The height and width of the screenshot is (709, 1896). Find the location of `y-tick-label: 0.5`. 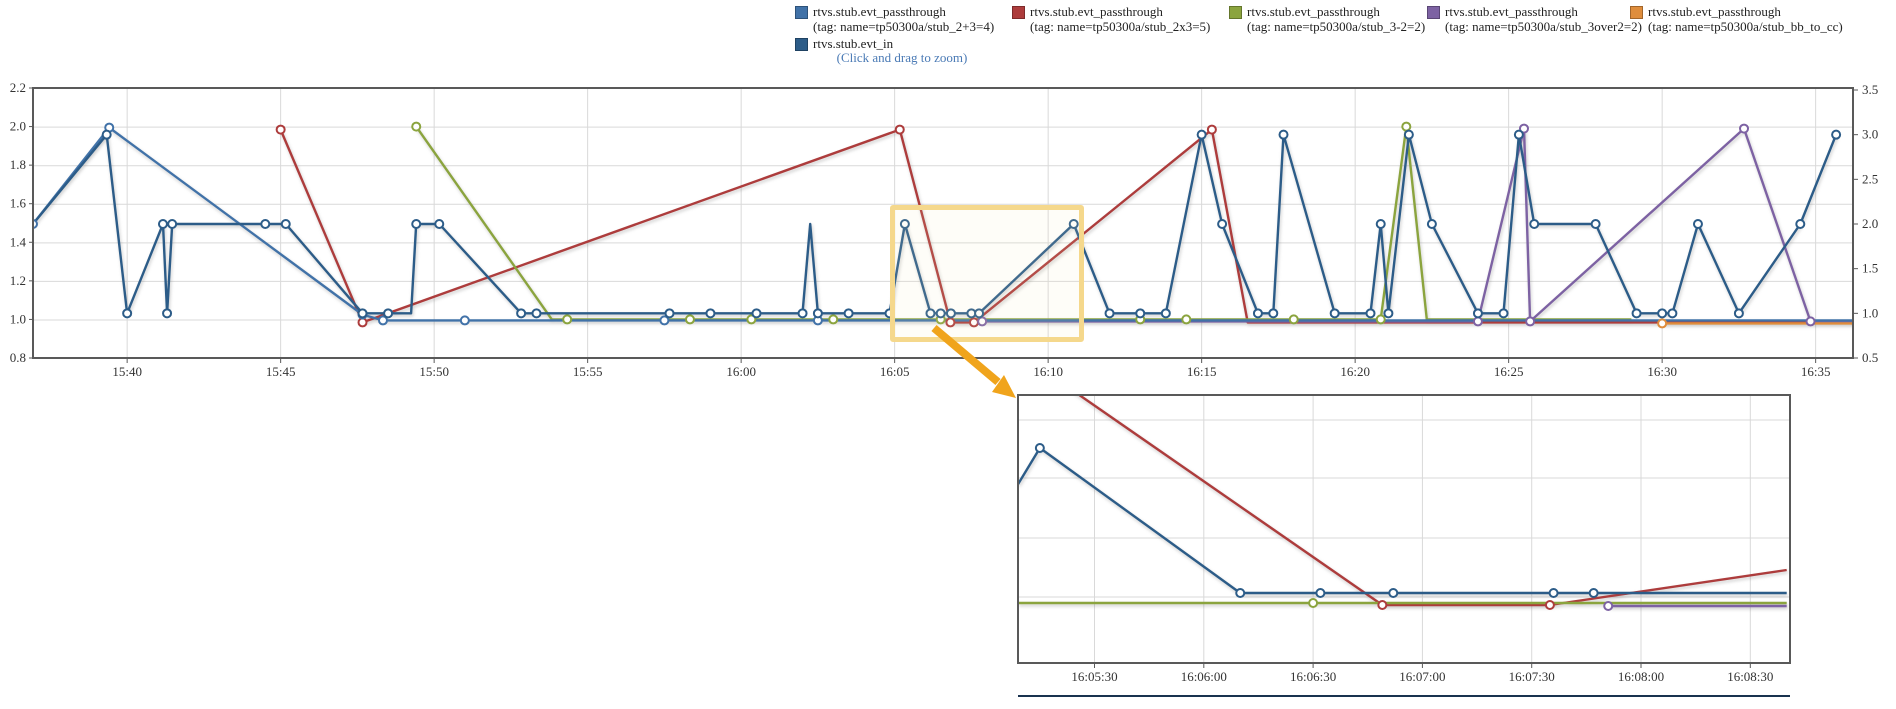

y-tick-label: 0.5 is located at coordinates (1870, 357).